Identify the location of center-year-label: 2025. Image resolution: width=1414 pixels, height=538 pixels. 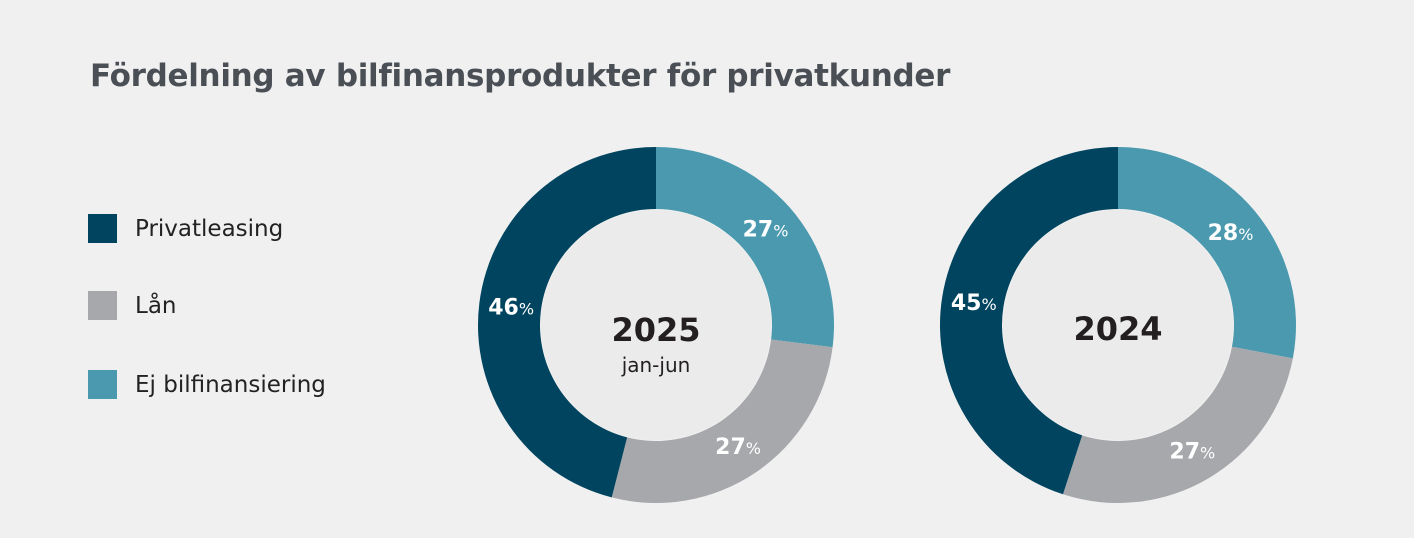
(655, 330).